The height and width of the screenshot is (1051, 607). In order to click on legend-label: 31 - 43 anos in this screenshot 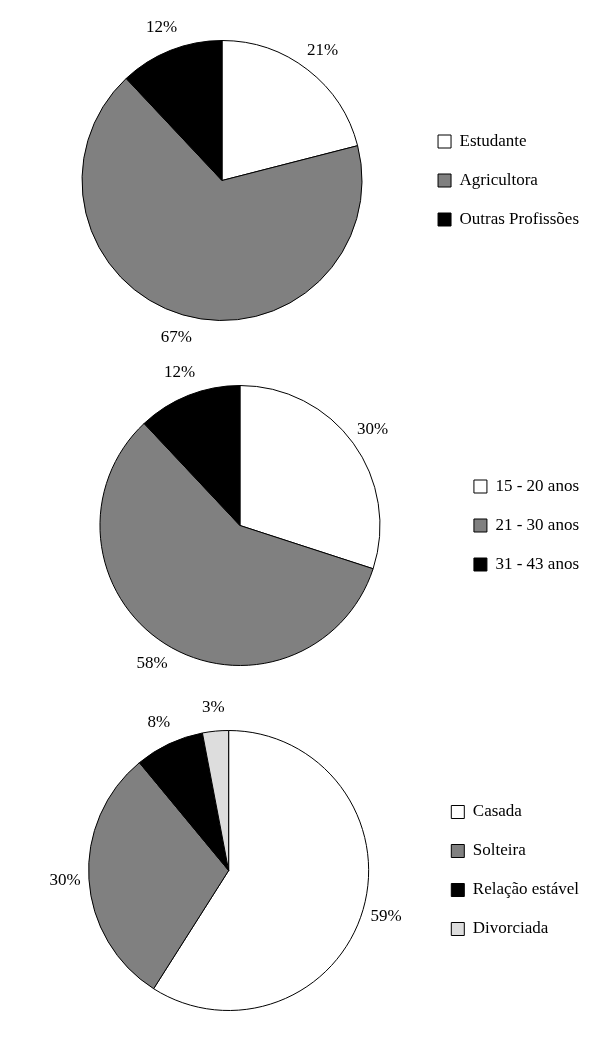, I will do `click(537, 563)`.